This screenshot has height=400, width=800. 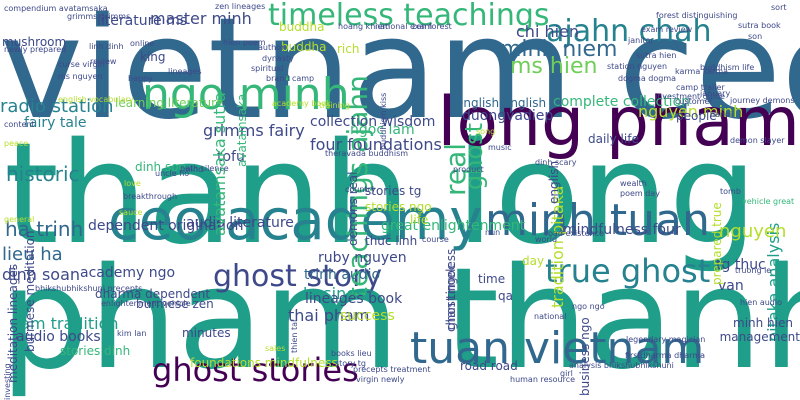 I want to click on cloud-word: fairy tale, so click(x=55, y=123).